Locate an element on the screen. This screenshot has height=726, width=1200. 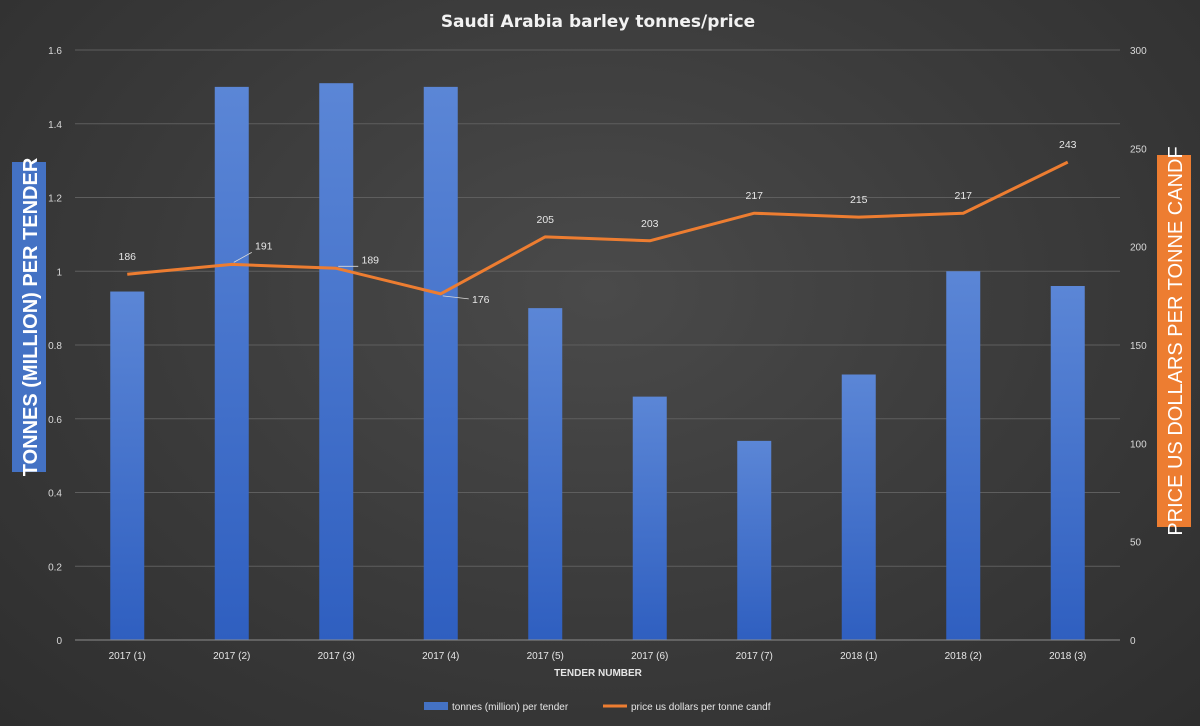
chart-title: Saudi Arabia barley tonnes/price is located at coordinates (598, 22).